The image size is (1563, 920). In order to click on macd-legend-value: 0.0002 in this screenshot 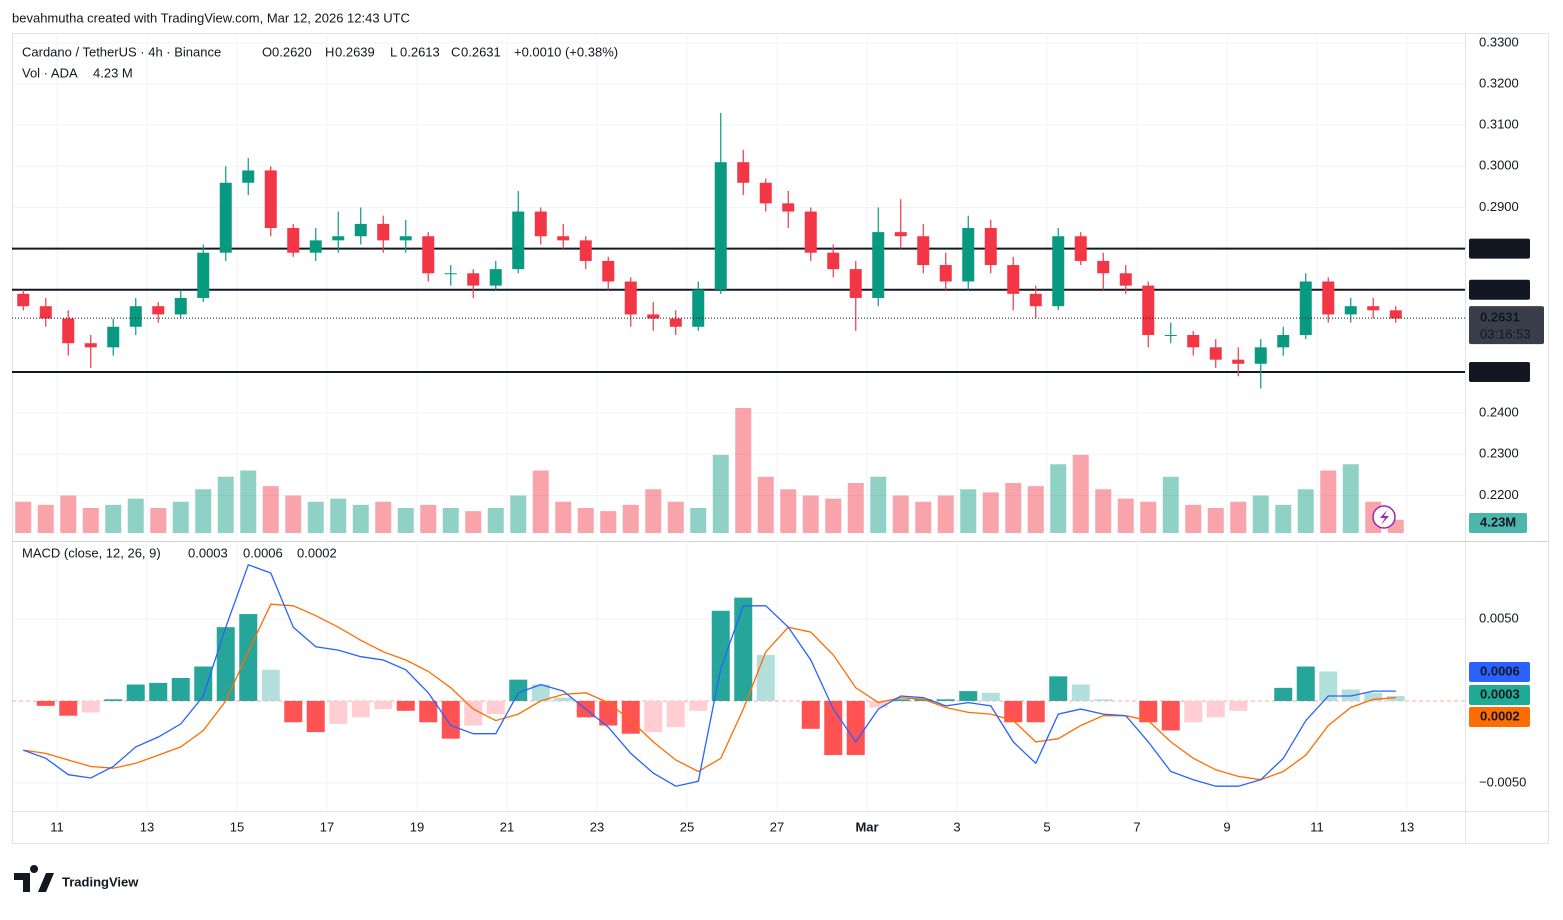, I will do `click(317, 552)`.